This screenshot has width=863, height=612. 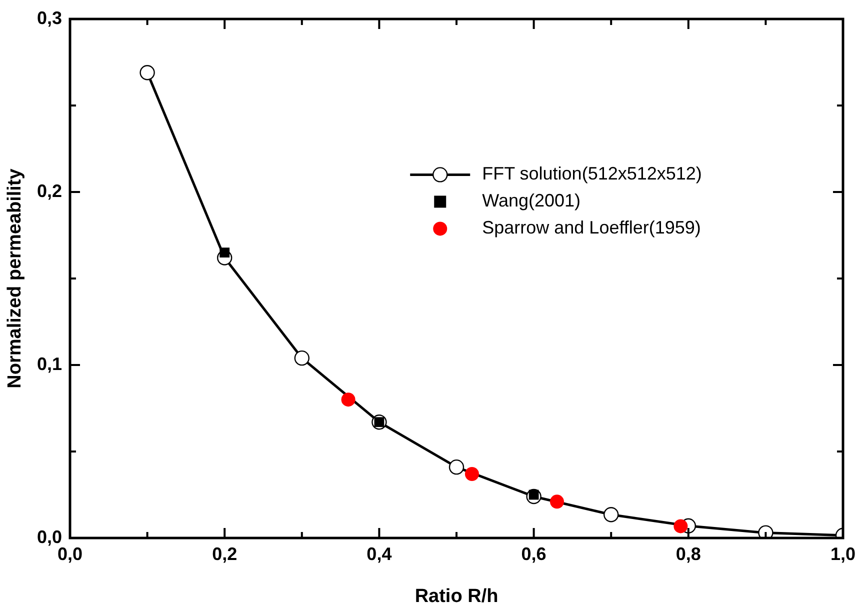 I want to click on x-tick-label: 0,6, so click(x=533, y=554).